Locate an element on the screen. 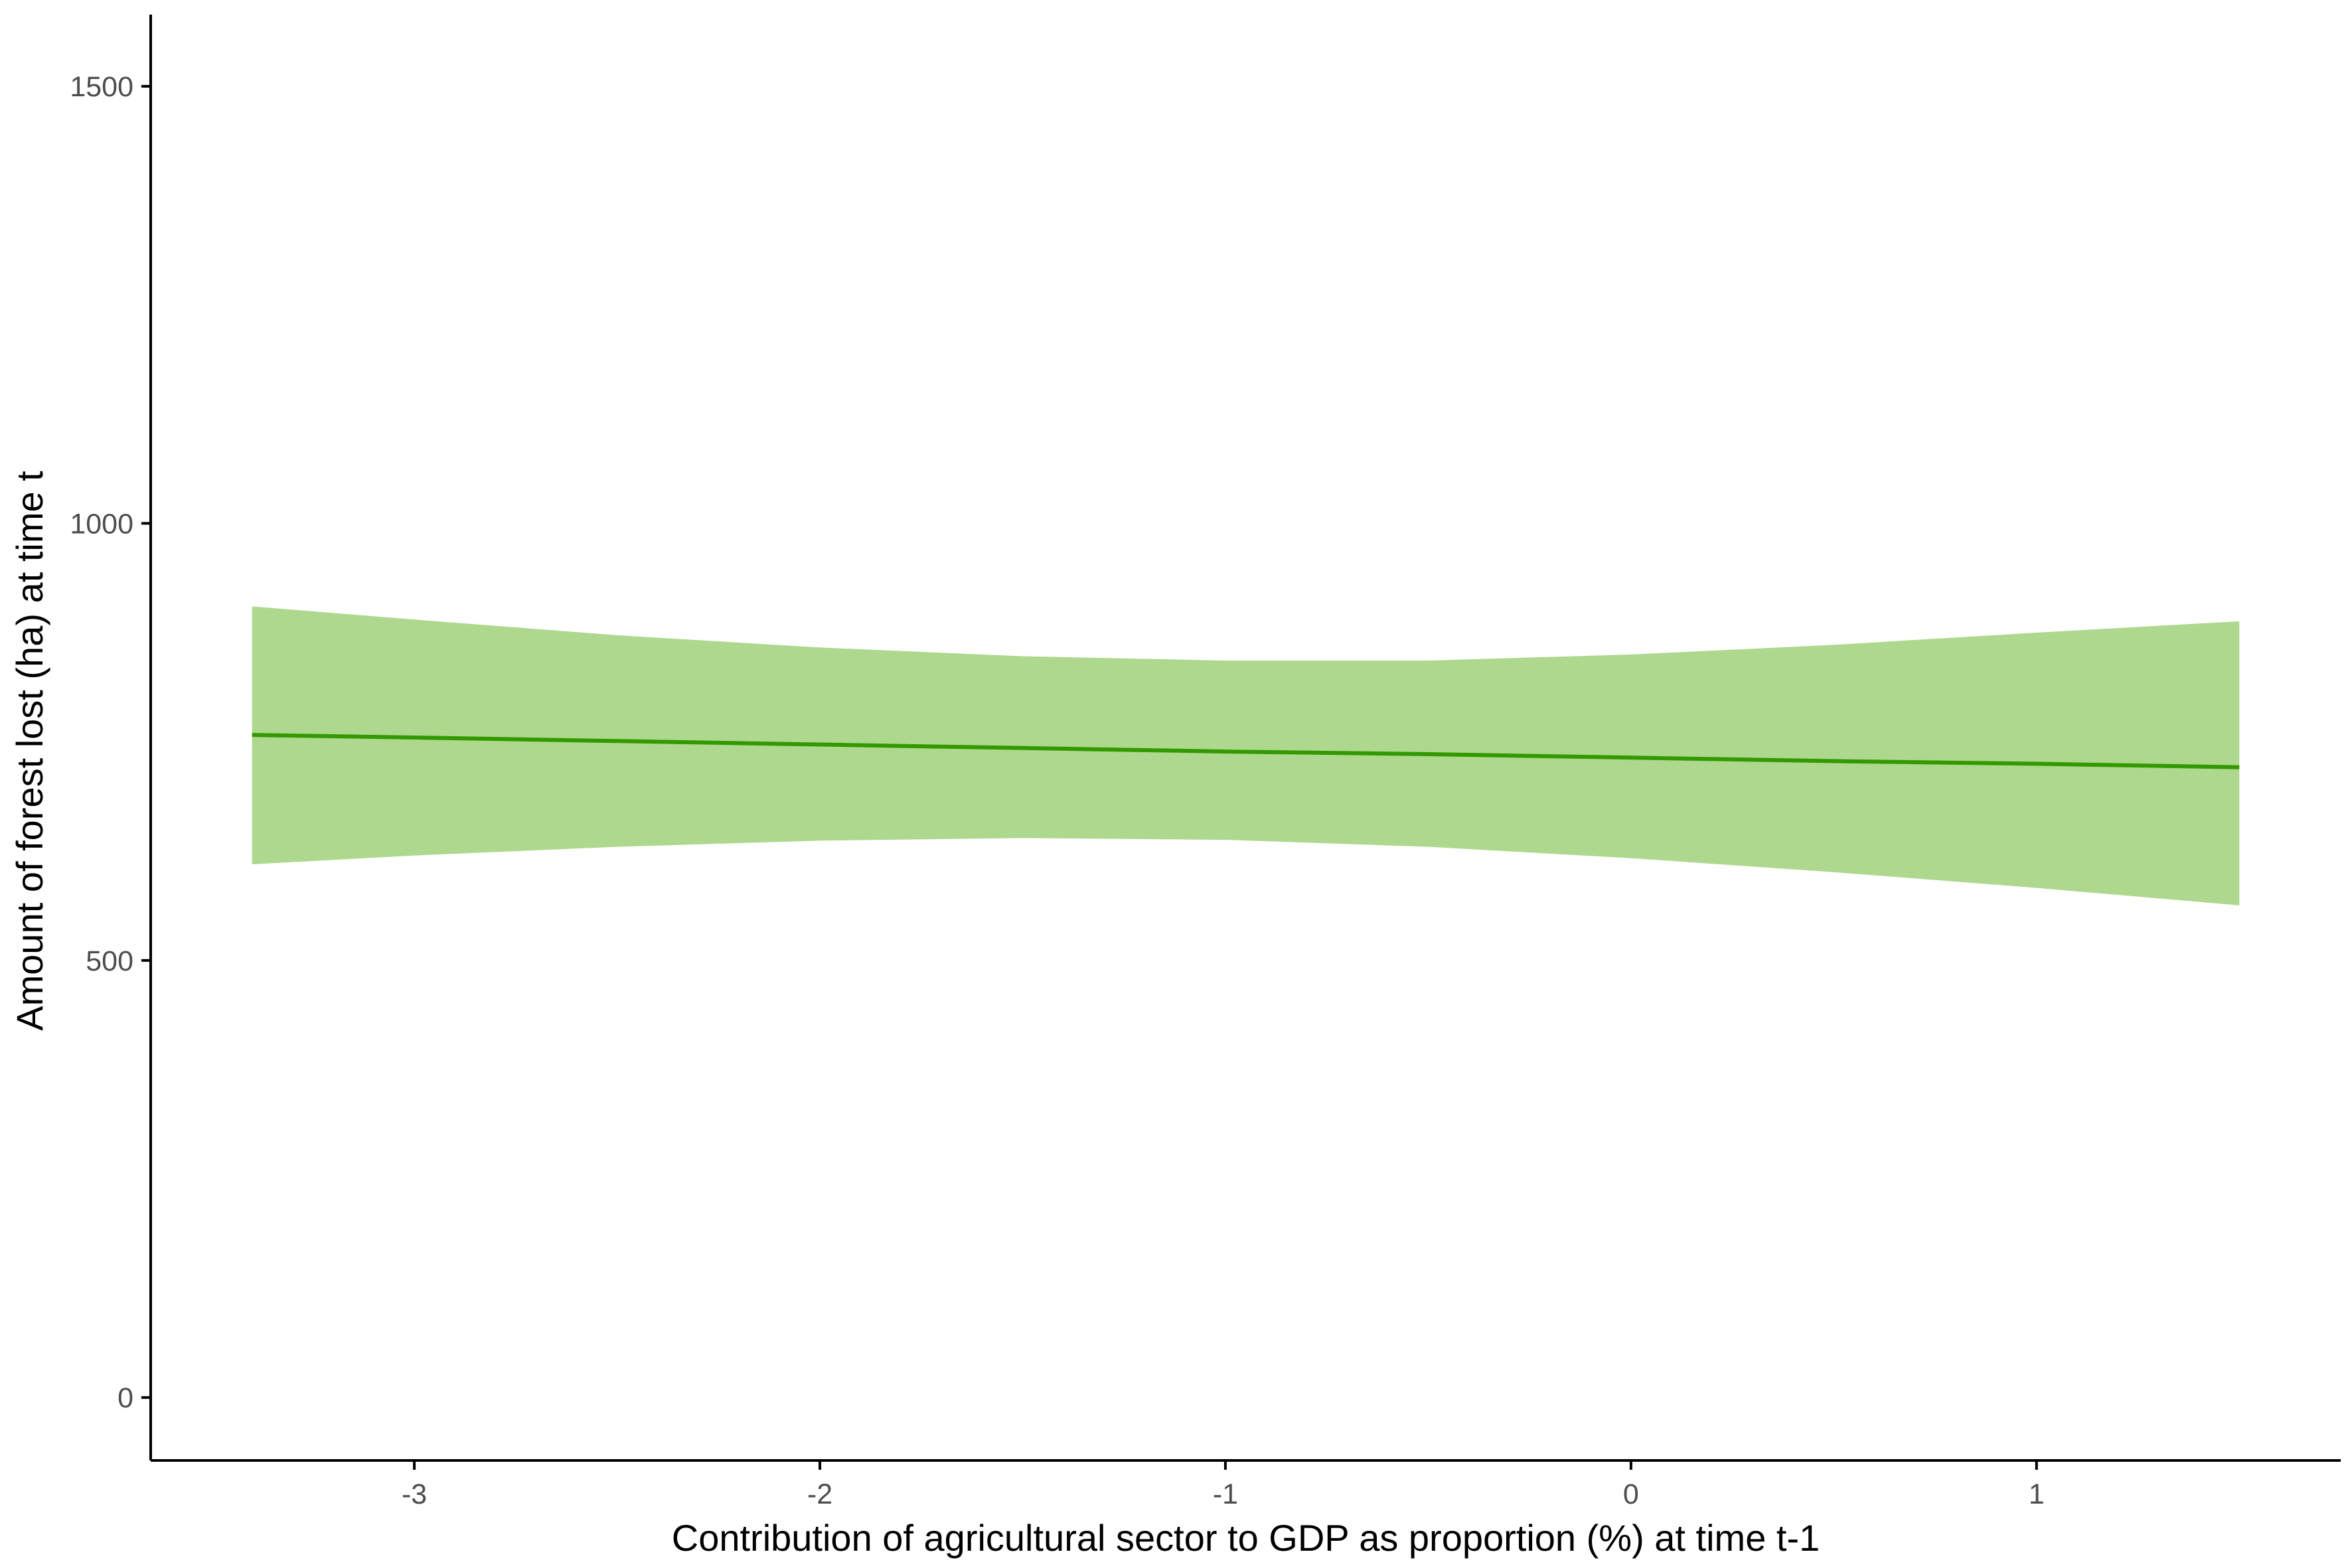 This screenshot has width=2352, height=1568. fitted-line is located at coordinates (1246, 751).